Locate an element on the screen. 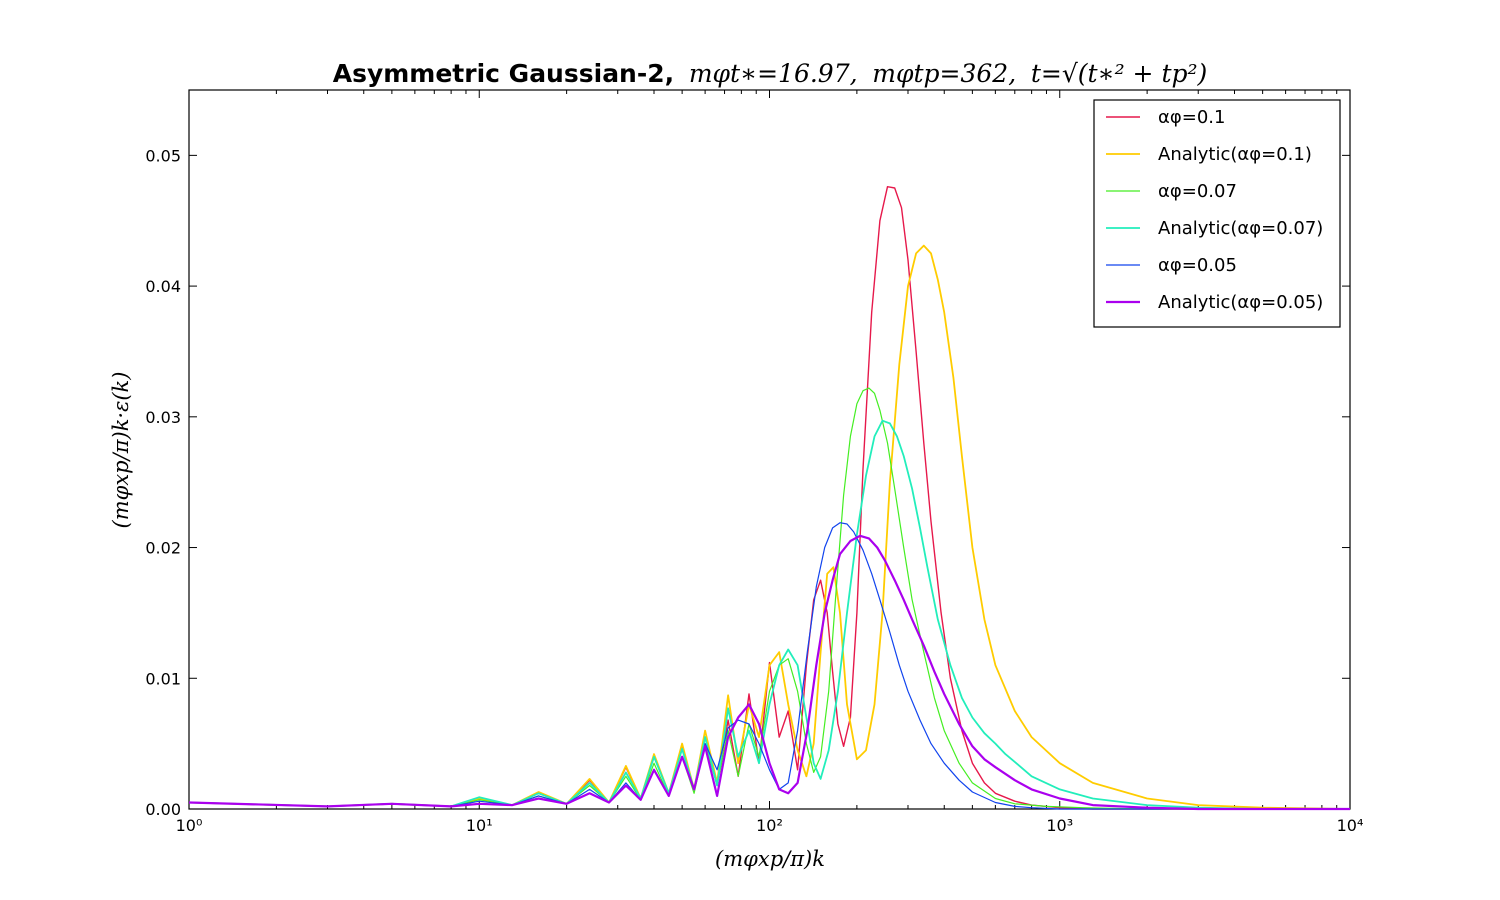 This screenshot has height=900, width=1500. chart-title-part1: mφt∗=16.97, is located at coordinates (773, 73).